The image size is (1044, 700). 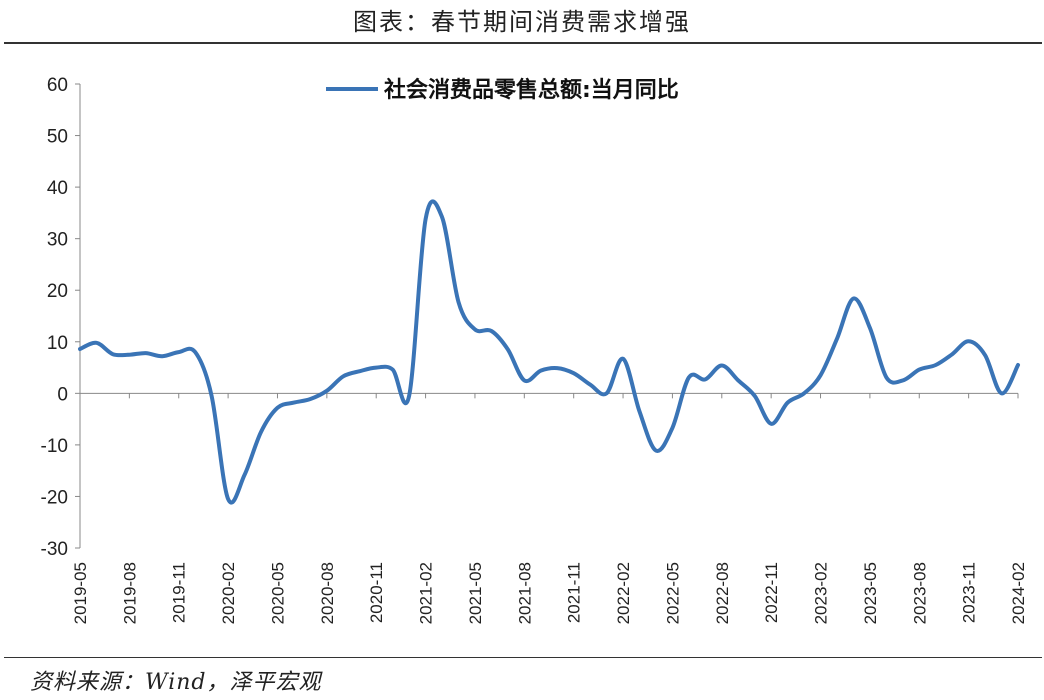 What do you see at coordinates (574, 592) in the screenshot?
I see `x-tick-label: 2021-11` at bounding box center [574, 592].